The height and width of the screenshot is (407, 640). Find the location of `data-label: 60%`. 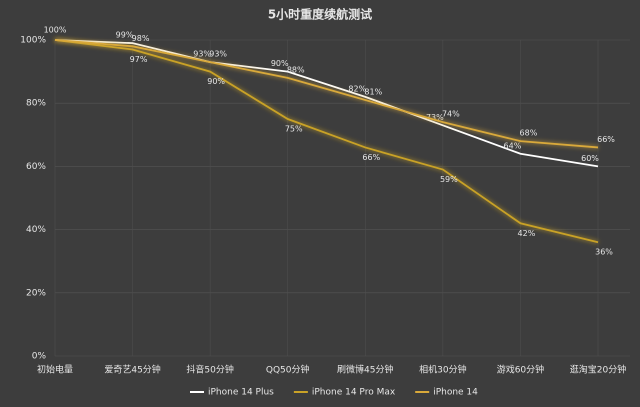

data-label: 60% is located at coordinates (590, 158).